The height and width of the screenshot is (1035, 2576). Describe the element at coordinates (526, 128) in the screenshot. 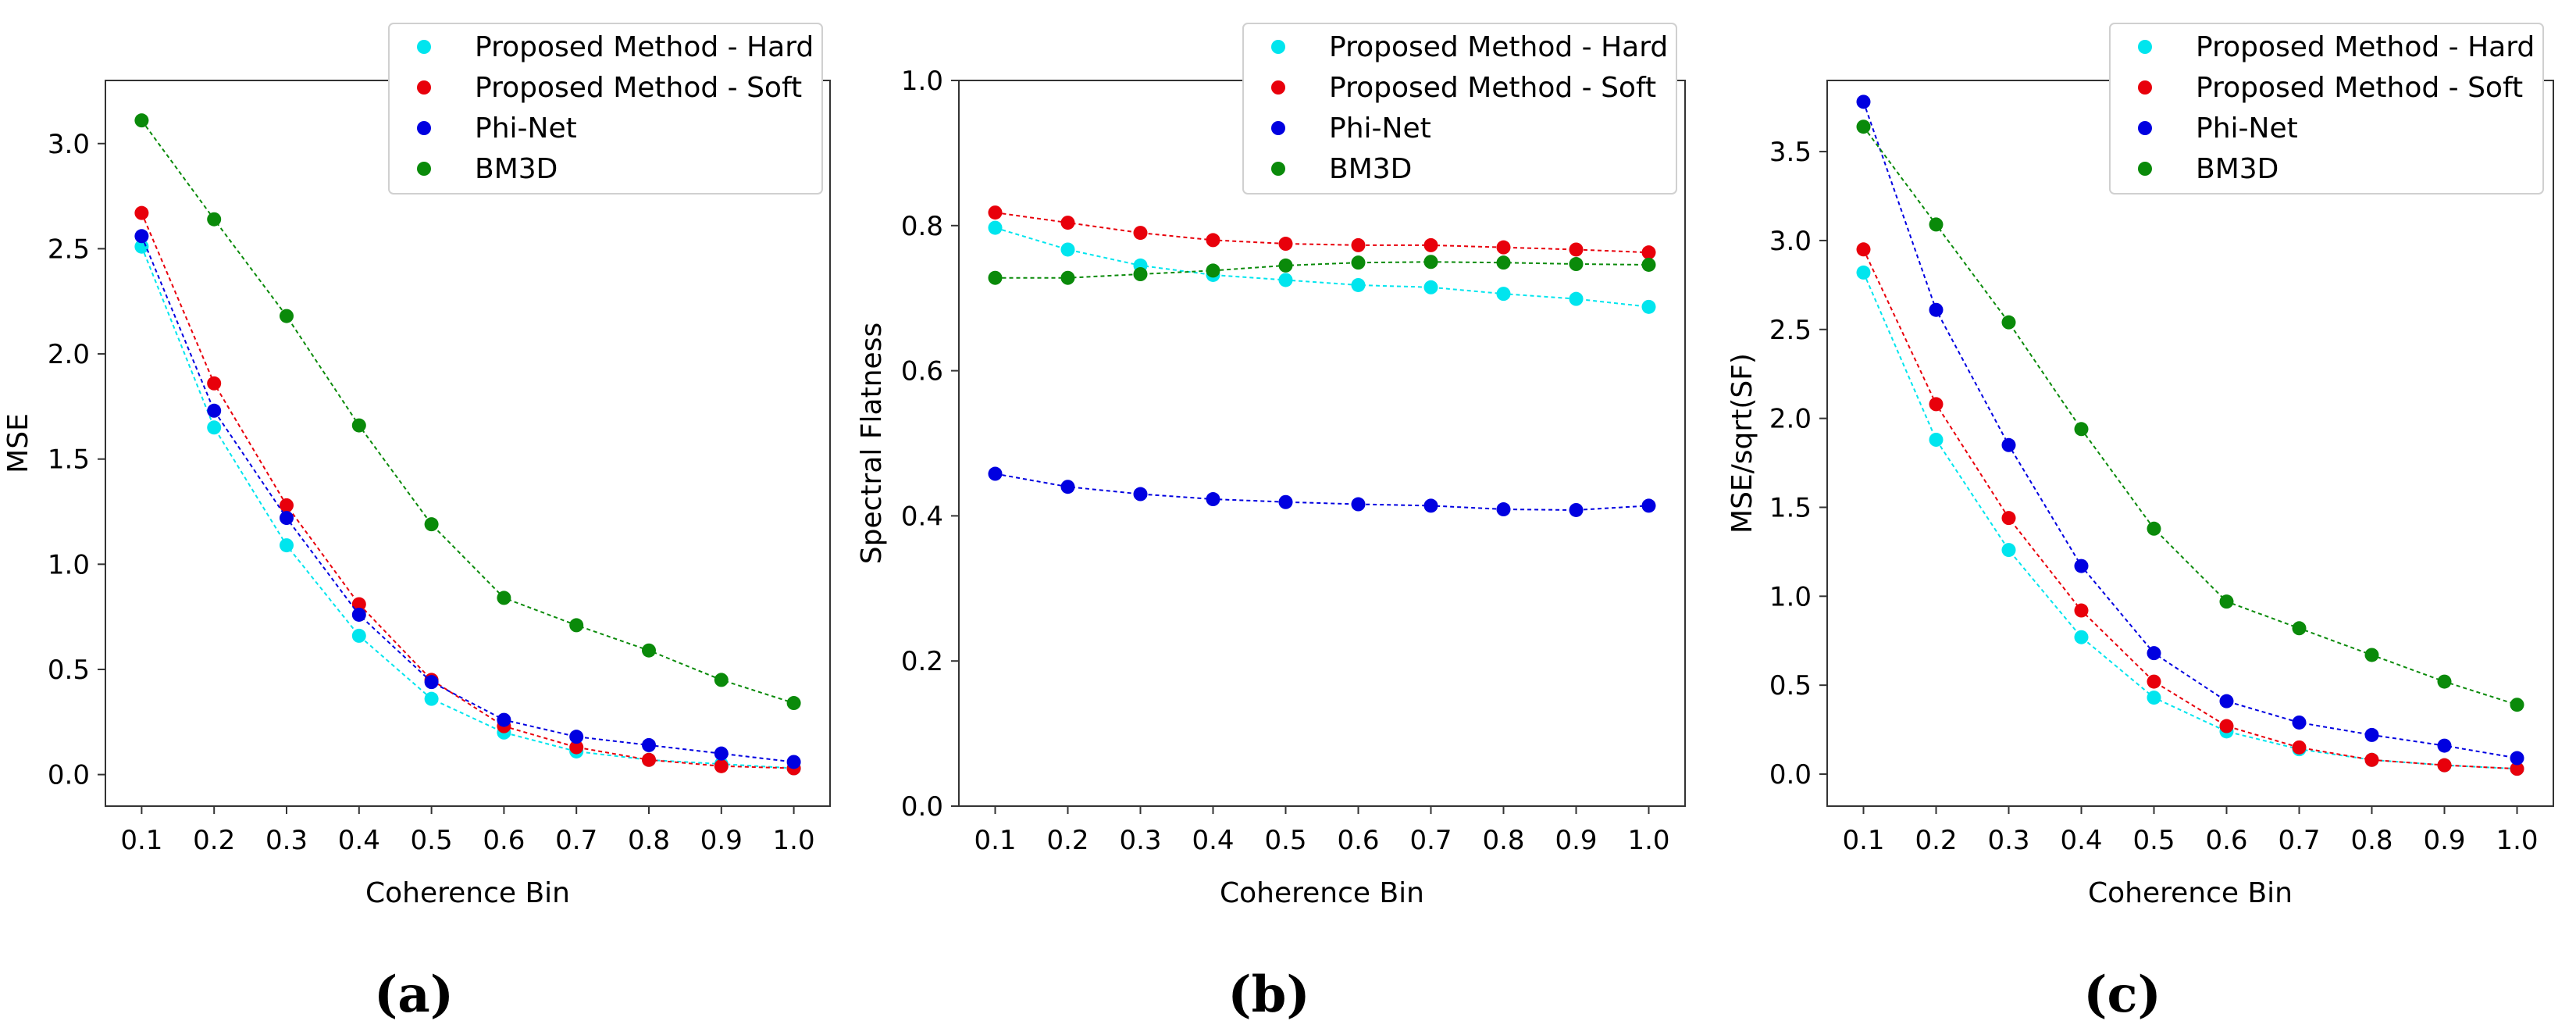

I see `legend-label: Phi-Net` at that location.